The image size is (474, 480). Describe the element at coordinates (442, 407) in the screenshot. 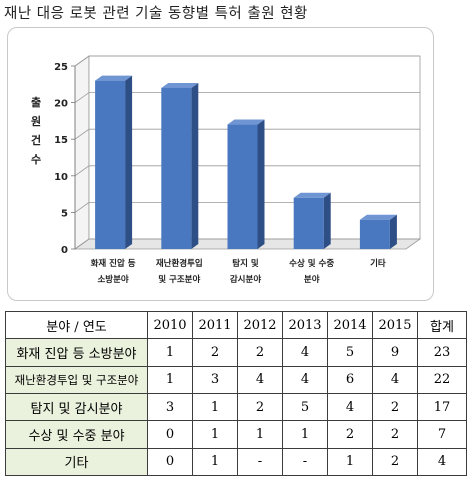

I see `row-total: 17` at that location.